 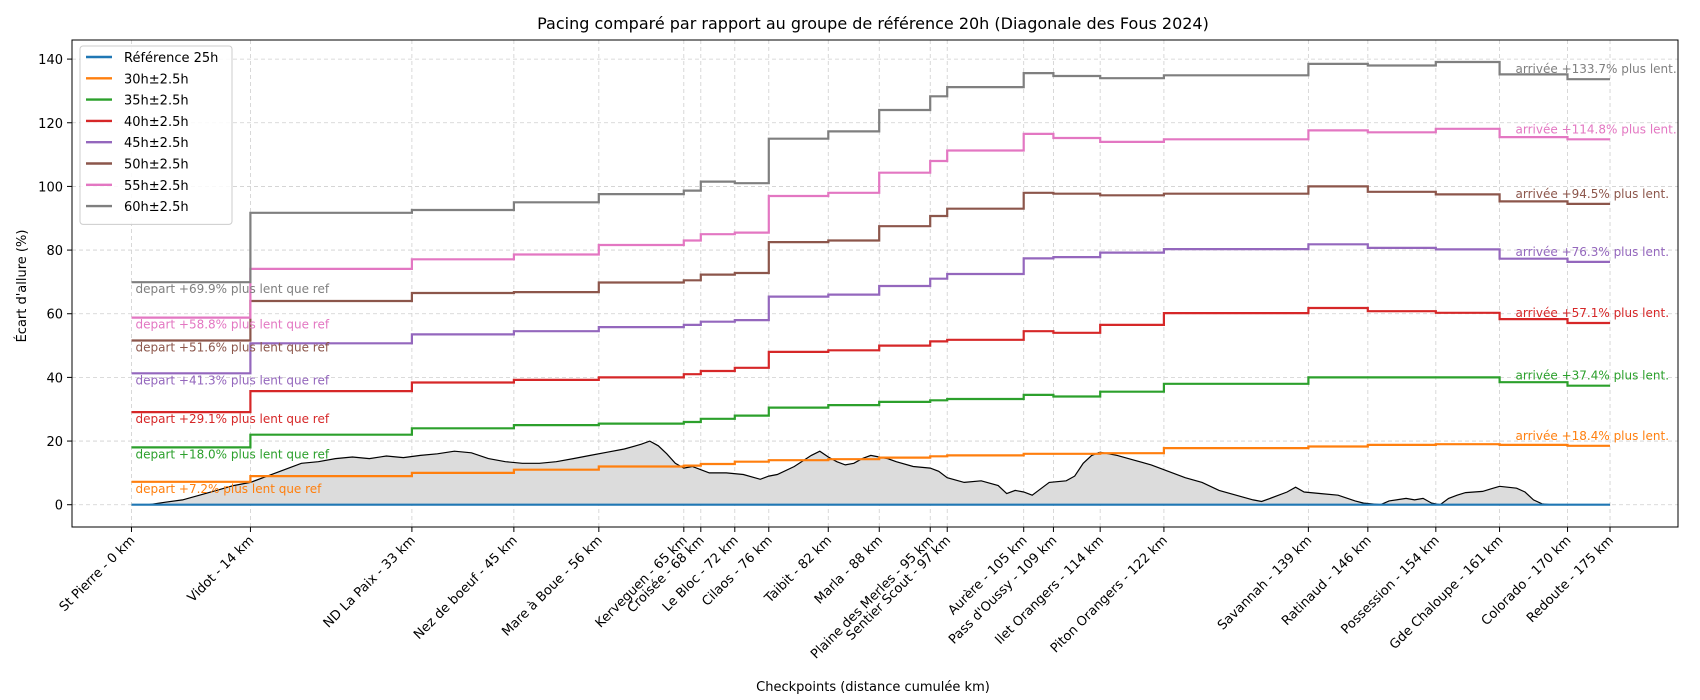 What do you see at coordinates (221, 569) in the screenshot?
I see `x-tick-label: Vidot - 14 km` at bounding box center [221, 569].